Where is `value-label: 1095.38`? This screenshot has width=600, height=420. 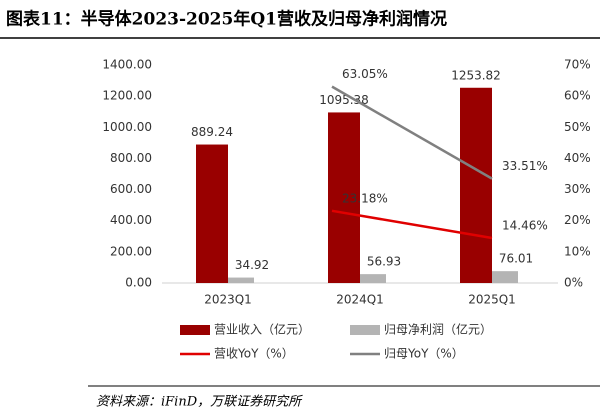
value-label: 1095.38 is located at coordinates (344, 100).